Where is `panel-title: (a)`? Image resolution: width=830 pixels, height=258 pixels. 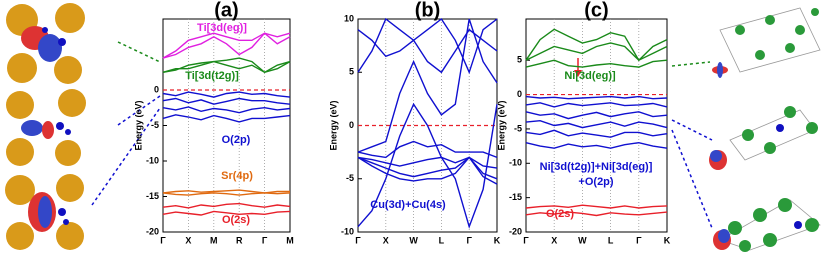
panel-title: (a) is located at coordinates (226, 10).